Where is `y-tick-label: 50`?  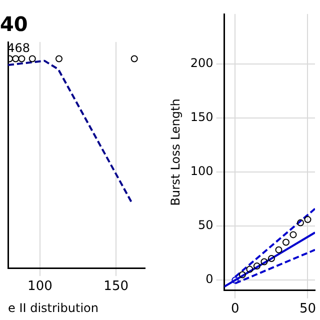
y-tick-label: 50 is located at coordinates (206, 225).